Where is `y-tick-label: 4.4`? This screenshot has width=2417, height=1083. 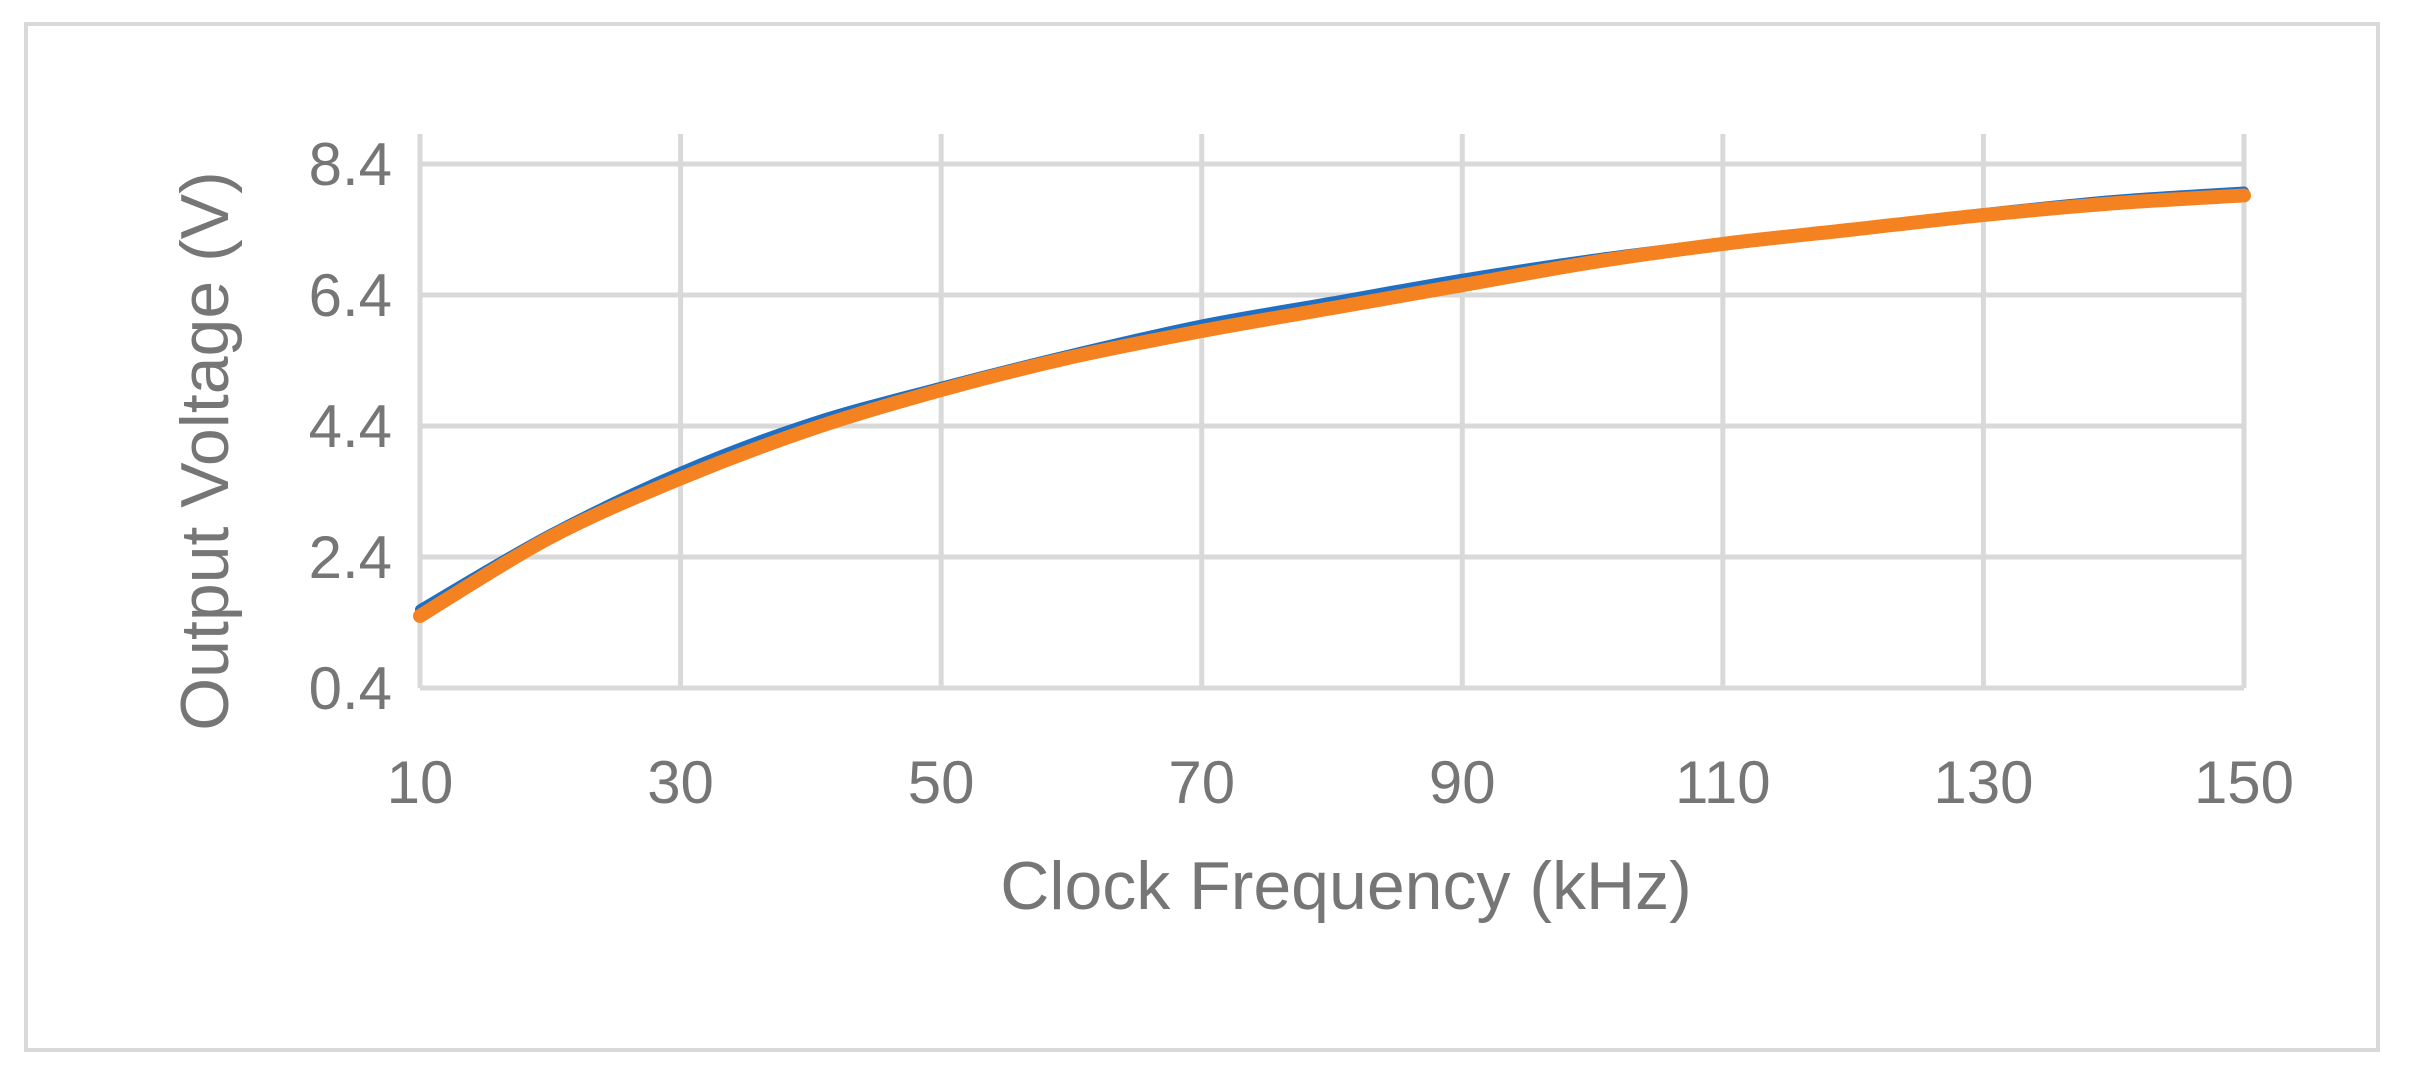
y-tick-label: 4.4 is located at coordinates (350, 426).